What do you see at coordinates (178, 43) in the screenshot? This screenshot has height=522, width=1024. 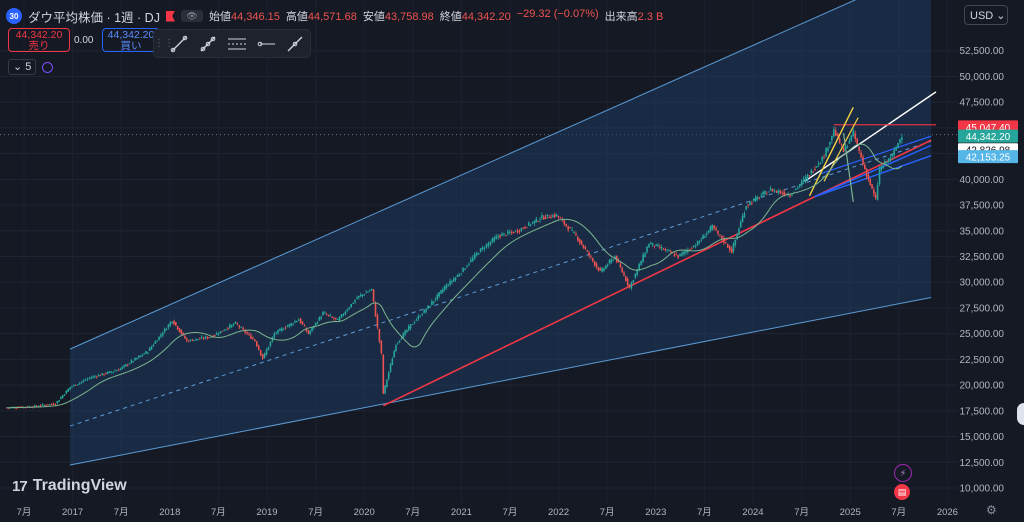 I see `trend-line-icon` at bounding box center [178, 43].